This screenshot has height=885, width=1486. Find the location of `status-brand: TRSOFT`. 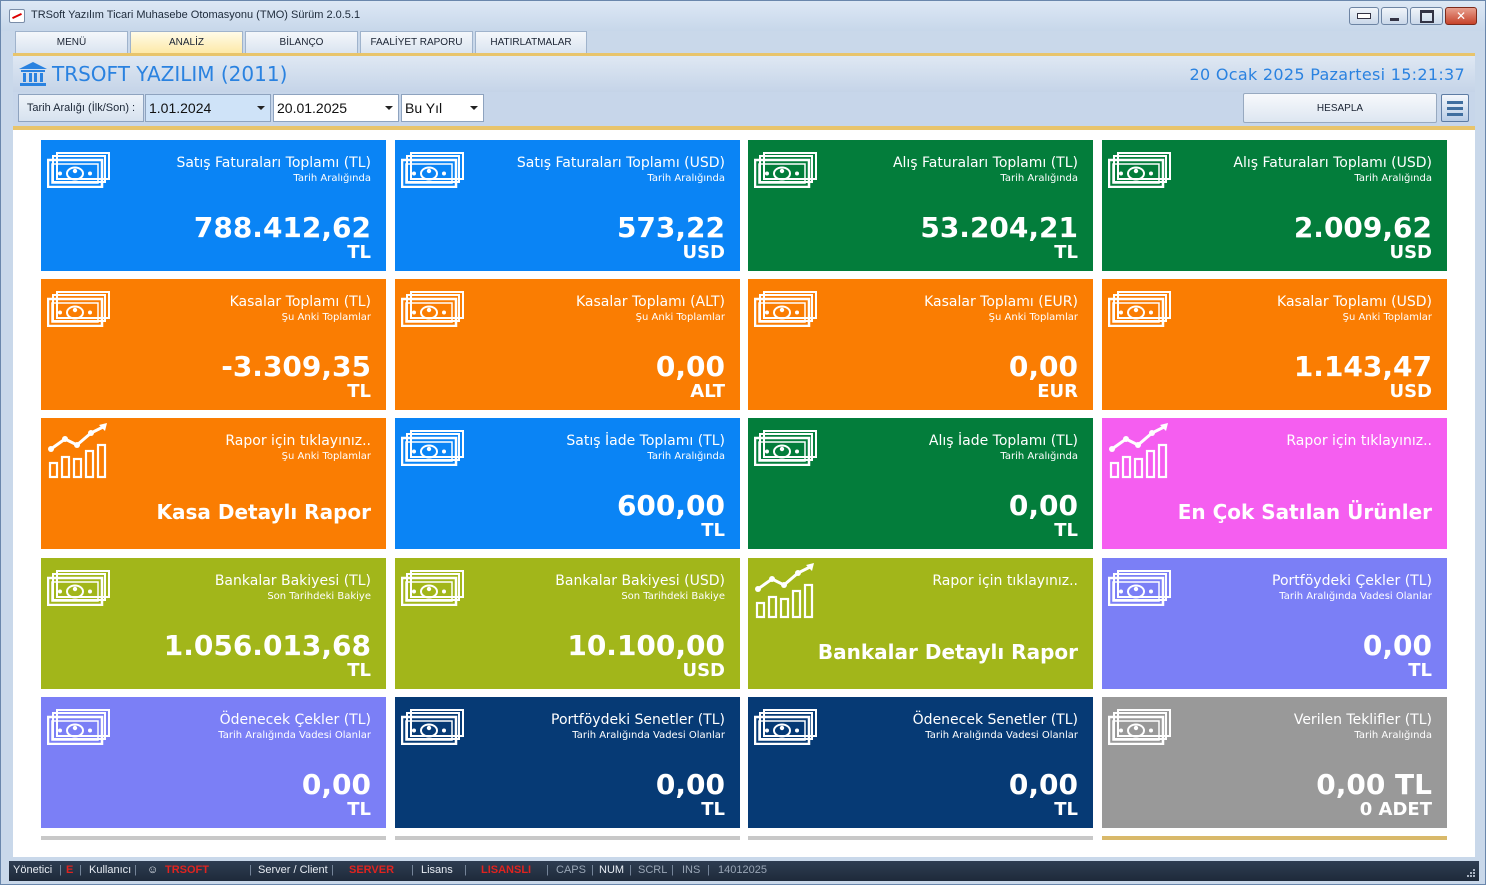

status-brand: TRSOFT is located at coordinates (187, 870).